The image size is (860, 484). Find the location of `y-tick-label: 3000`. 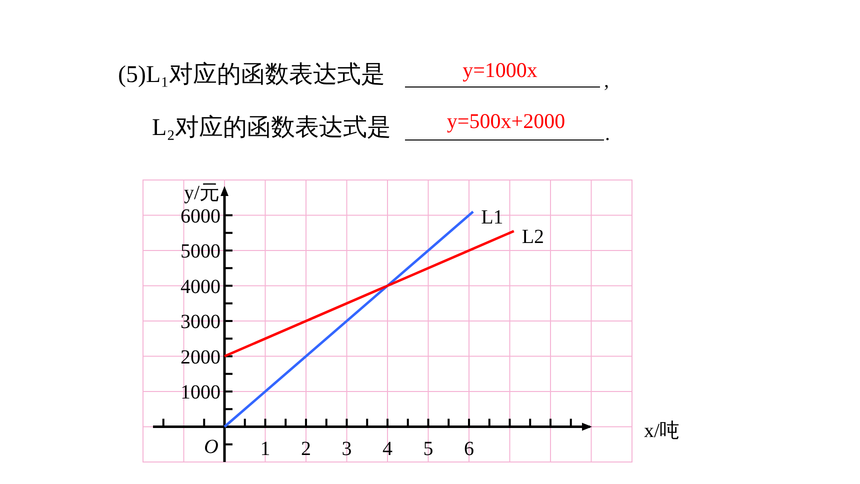

y-tick-label: 3000 is located at coordinates (200, 322).